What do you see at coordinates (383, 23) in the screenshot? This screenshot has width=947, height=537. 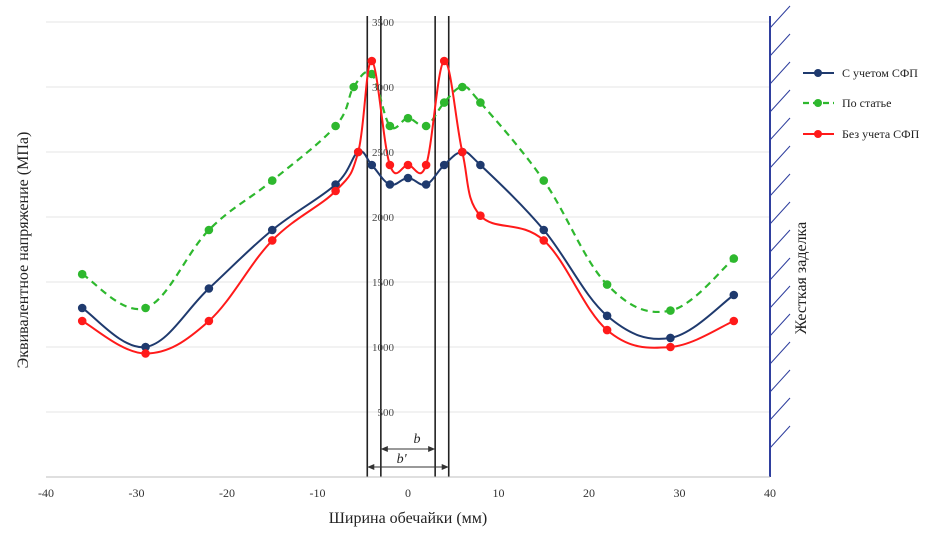 I see `y-tick-label: 3500` at bounding box center [383, 23].